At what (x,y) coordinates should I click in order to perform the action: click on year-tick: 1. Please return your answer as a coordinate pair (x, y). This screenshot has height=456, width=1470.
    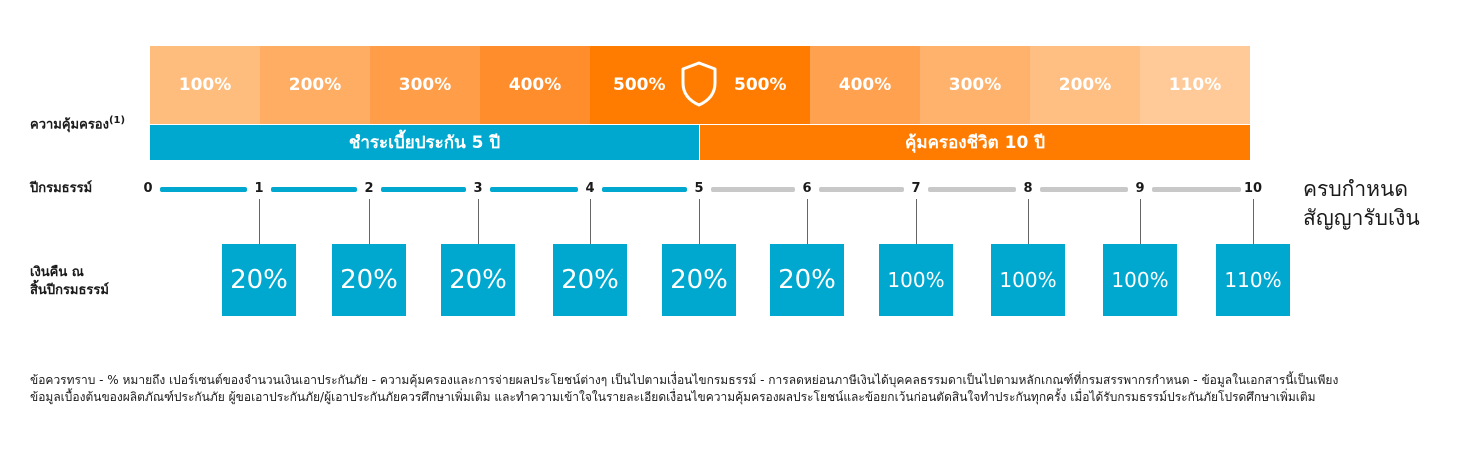
    Looking at the image, I should click on (259, 188).